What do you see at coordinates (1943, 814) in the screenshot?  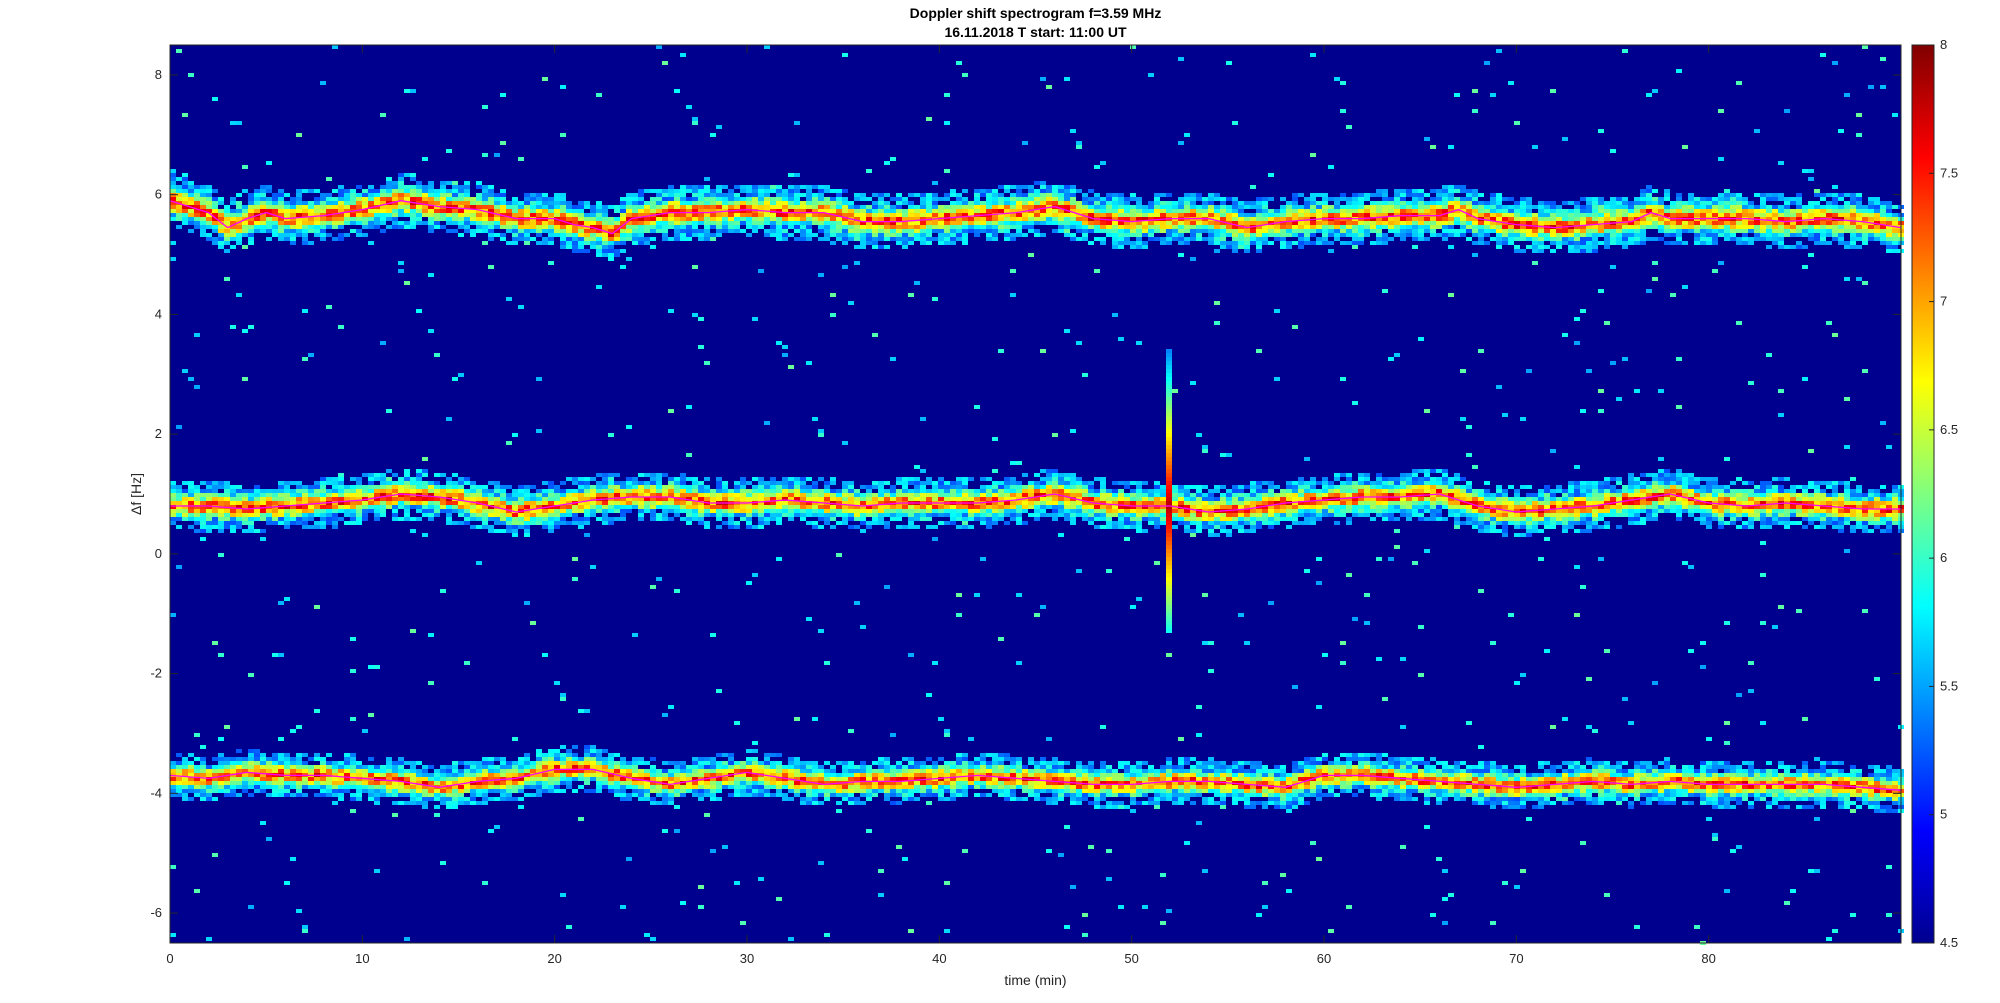 I see `colorbar-tick-label: 5` at bounding box center [1943, 814].